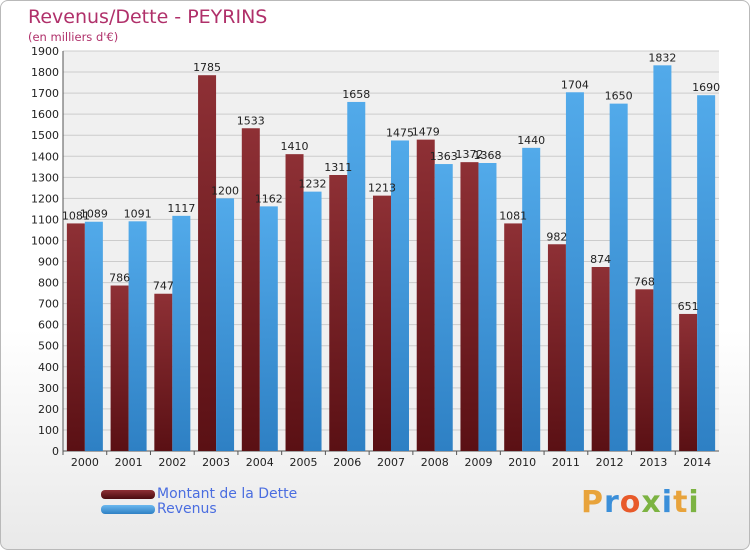 Image resolution: width=750 pixels, height=550 pixels. I want to click on x-tick-label: 2001, so click(129, 462).